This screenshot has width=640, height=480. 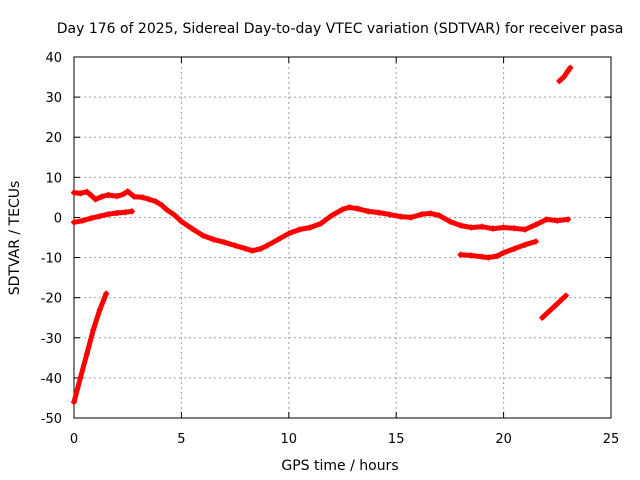 What do you see at coordinates (53, 138) in the screenshot?
I see `y-tick-label: 20` at bounding box center [53, 138].